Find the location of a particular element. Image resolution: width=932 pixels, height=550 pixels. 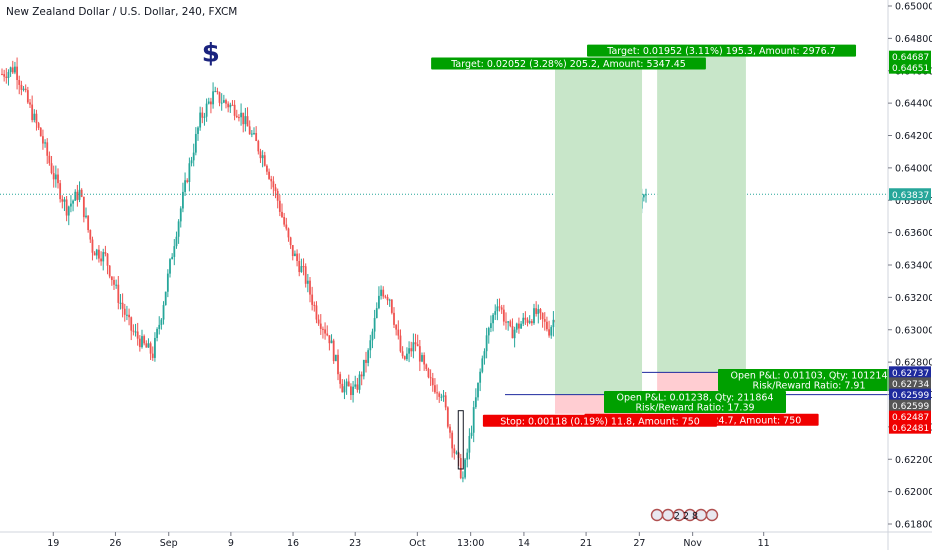

price-tag: 0.62487 is located at coordinates (910, 418).